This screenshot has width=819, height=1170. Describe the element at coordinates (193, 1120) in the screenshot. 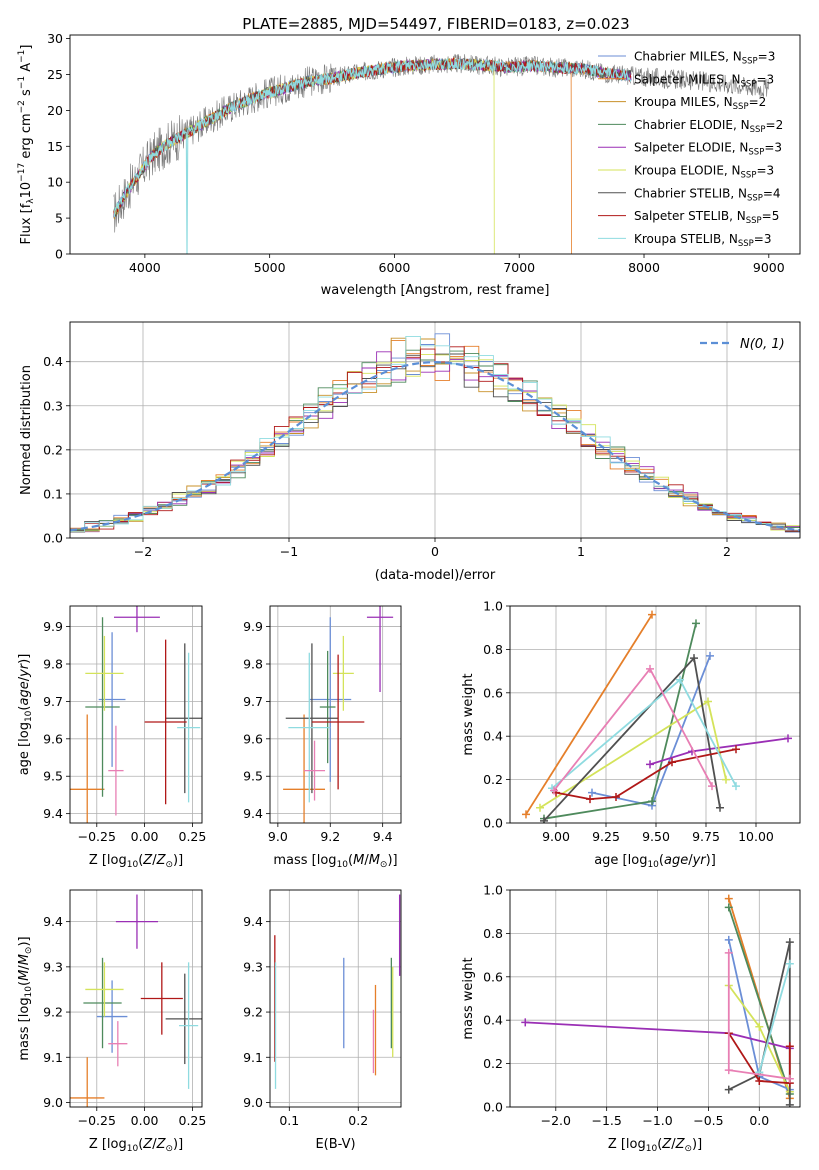

I see `x-tick-label: 0.25` at that location.